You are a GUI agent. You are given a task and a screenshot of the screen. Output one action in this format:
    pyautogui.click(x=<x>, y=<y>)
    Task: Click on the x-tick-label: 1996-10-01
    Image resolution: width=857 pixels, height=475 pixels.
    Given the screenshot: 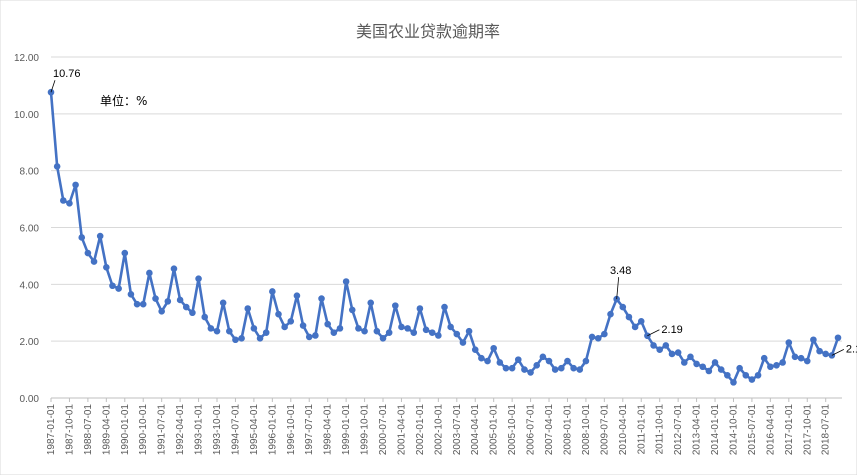 What is the action you would take?
    pyautogui.click(x=291, y=430)
    